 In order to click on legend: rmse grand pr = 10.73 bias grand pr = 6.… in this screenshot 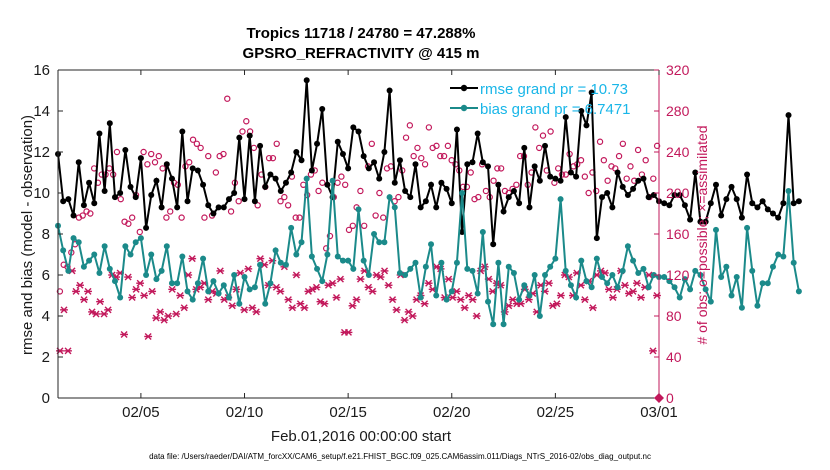, I will do `click(540, 99)`.